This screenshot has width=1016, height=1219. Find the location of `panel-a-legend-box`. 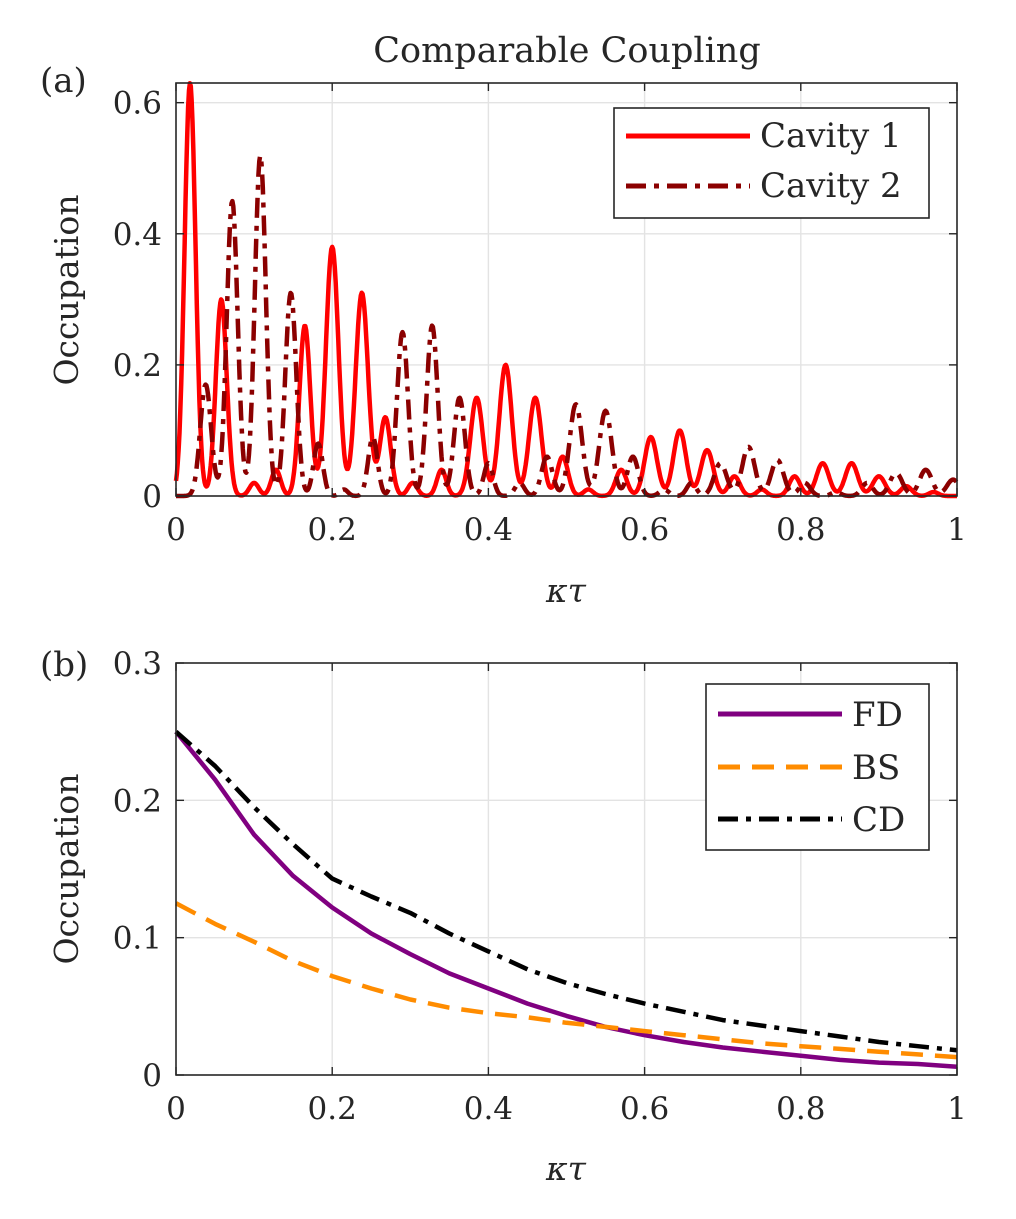

panel-a-legend-box is located at coordinates (771, 163).